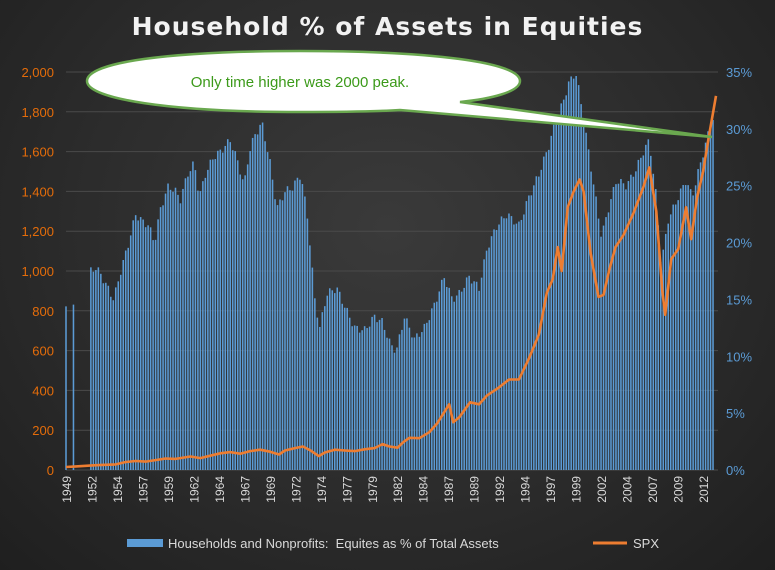 The height and width of the screenshot is (570, 775). What do you see at coordinates (577, 489) in the screenshot?
I see `x-tick-label: 1999` at bounding box center [577, 489].